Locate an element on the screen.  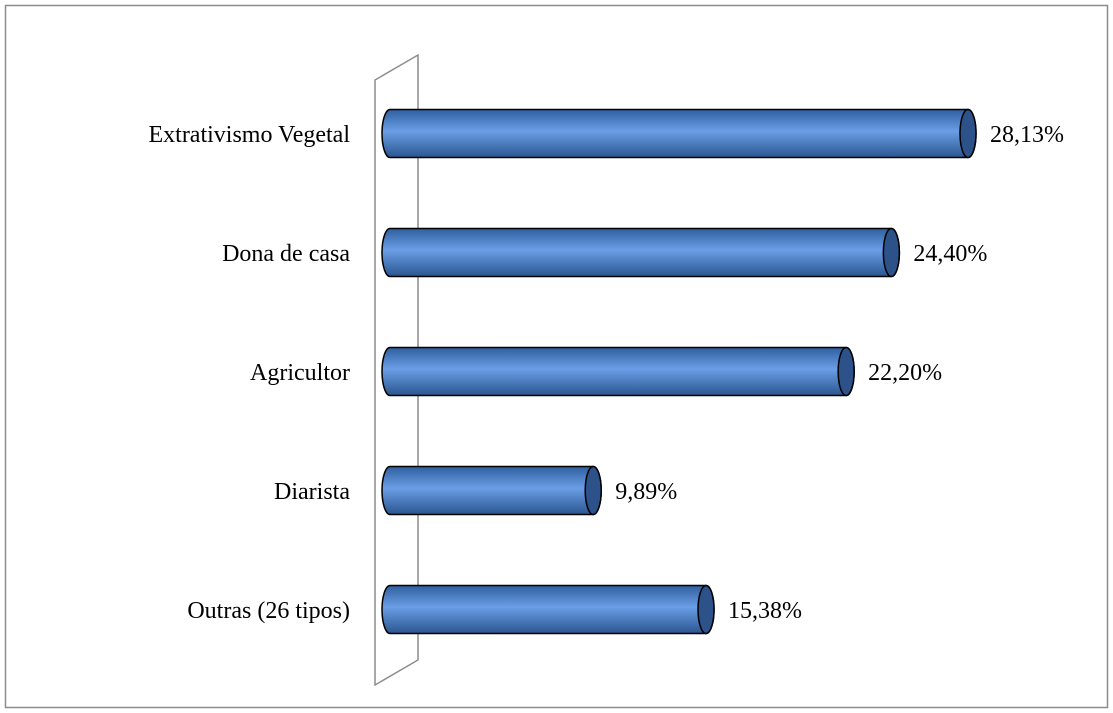
y-tick-label: Diarista is located at coordinates (312, 492).